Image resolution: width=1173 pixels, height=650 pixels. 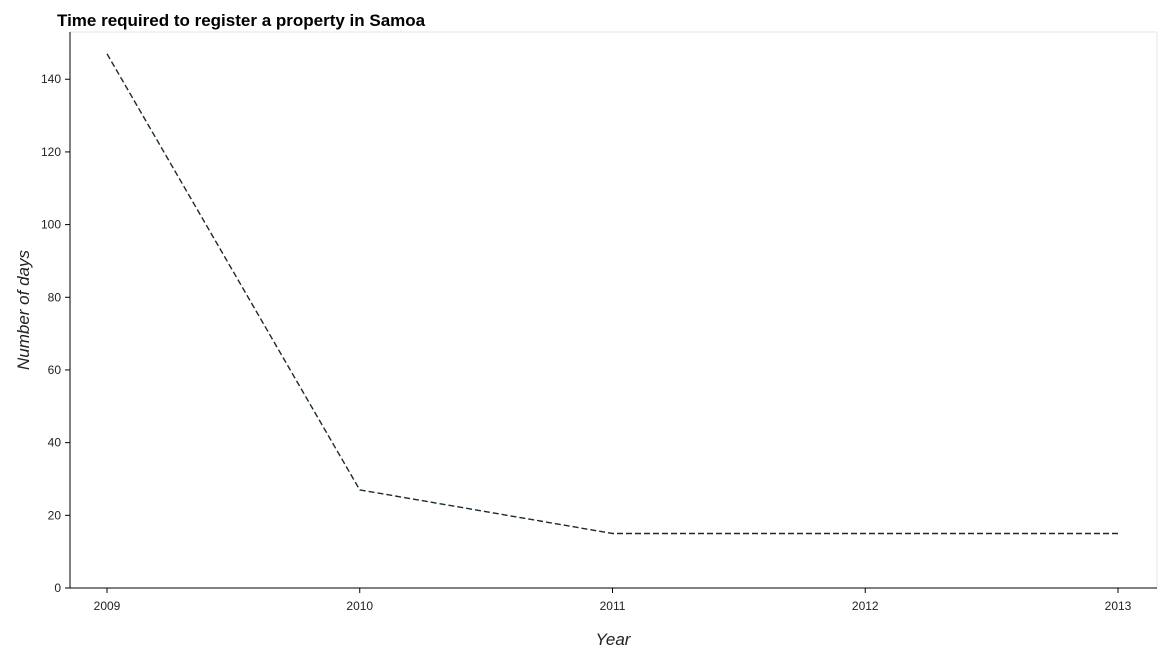 I want to click on x-axis-label: Year, so click(x=614, y=639).